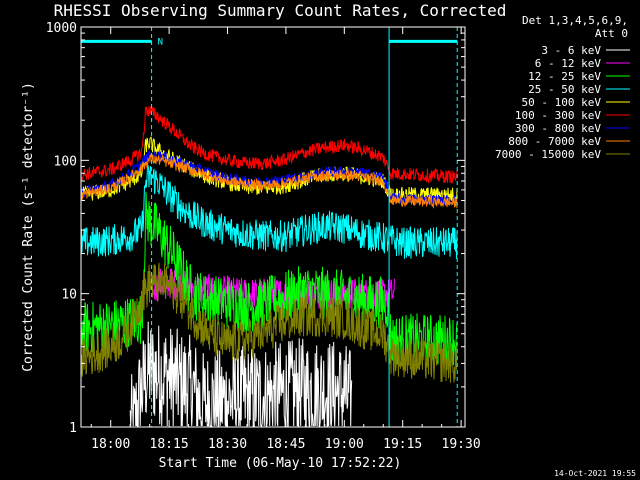 Image resolution: width=640 pixels, height=480 pixels. I want to click on x-tick-label-1: 18:15, so click(169, 444).